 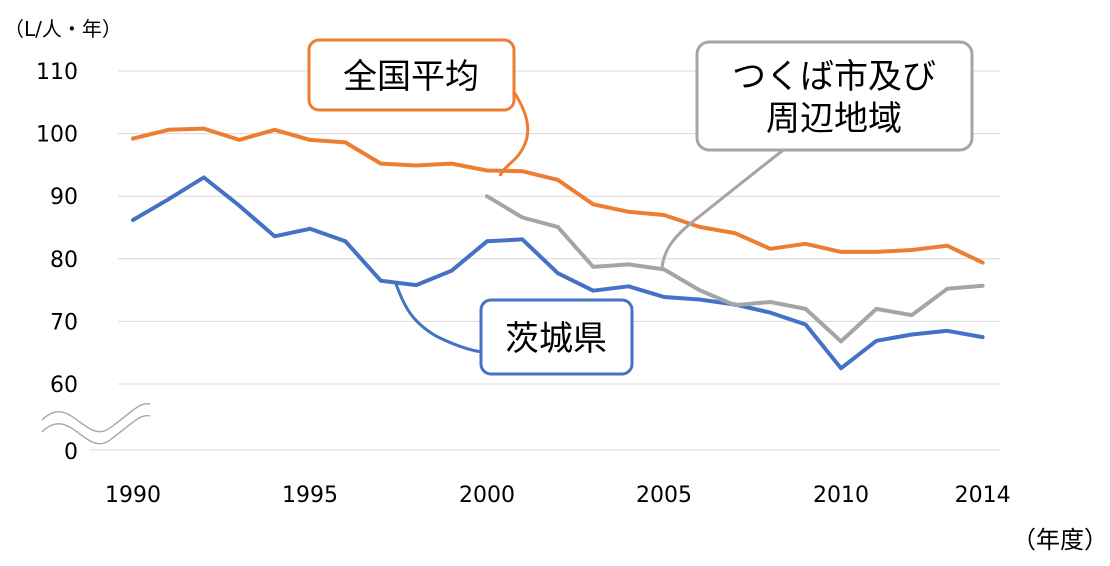 I want to click on callout-label-national: 全国平均, so click(x=411, y=77).